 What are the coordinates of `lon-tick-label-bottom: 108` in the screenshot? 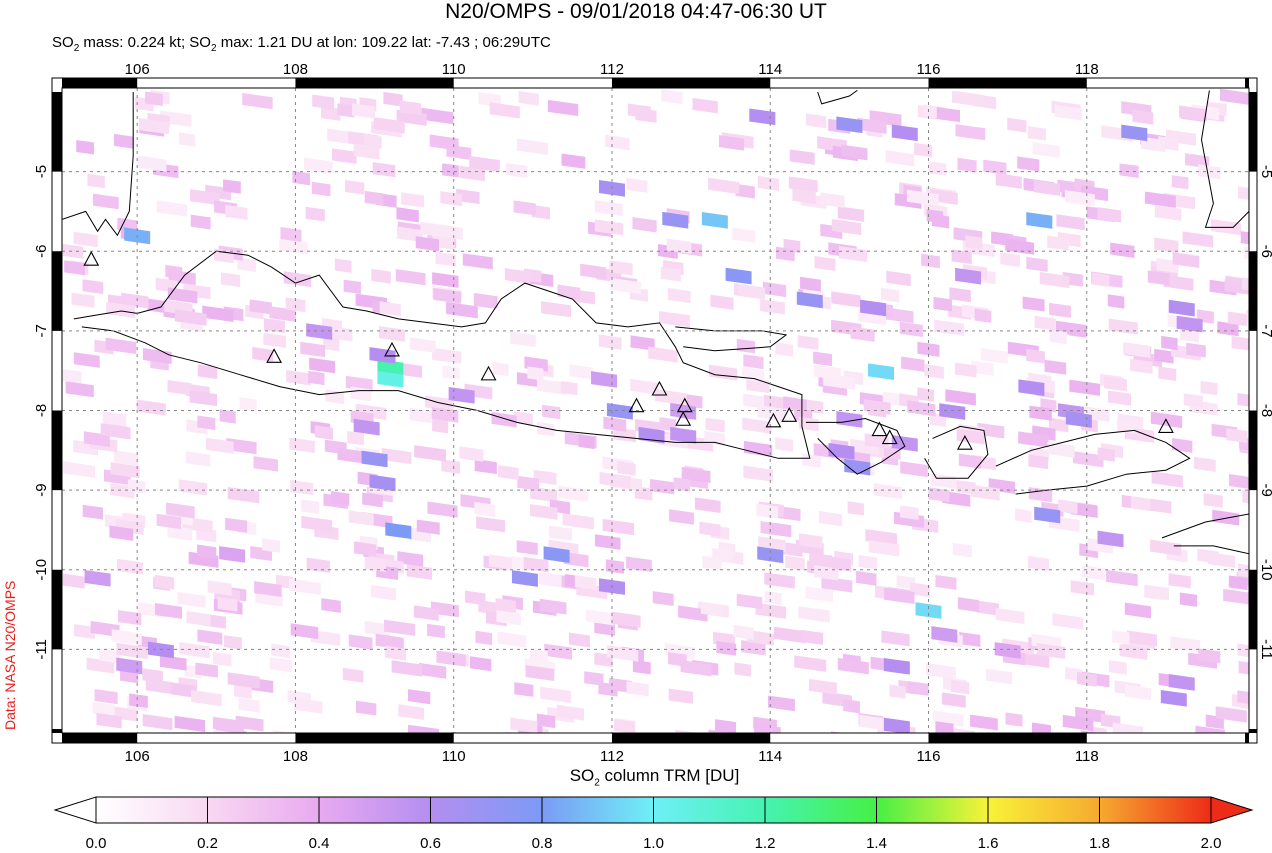 It's located at (295, 756).